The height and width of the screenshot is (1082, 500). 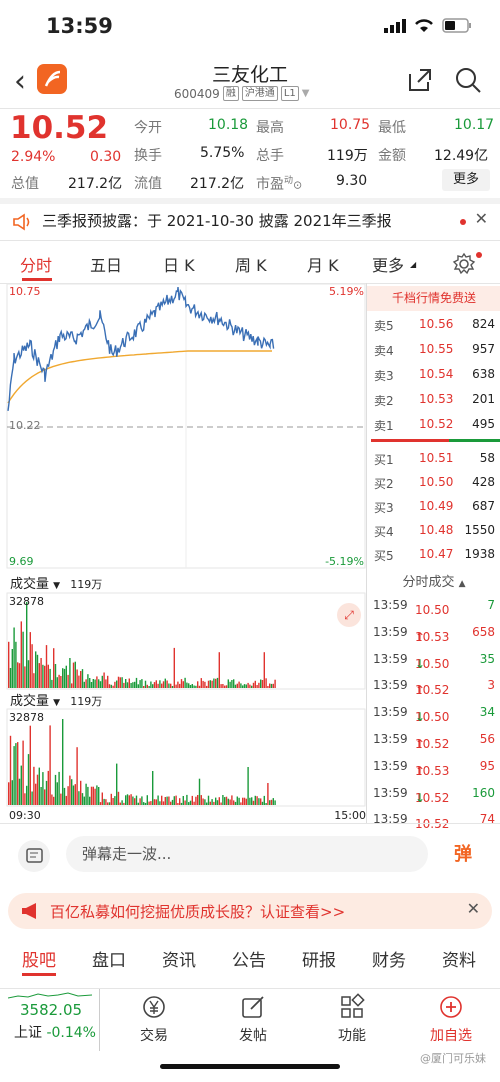 What do you see at coordinates (420, 80) in the screenshot?
I see `share-icon` at bounding box center [420, 80].